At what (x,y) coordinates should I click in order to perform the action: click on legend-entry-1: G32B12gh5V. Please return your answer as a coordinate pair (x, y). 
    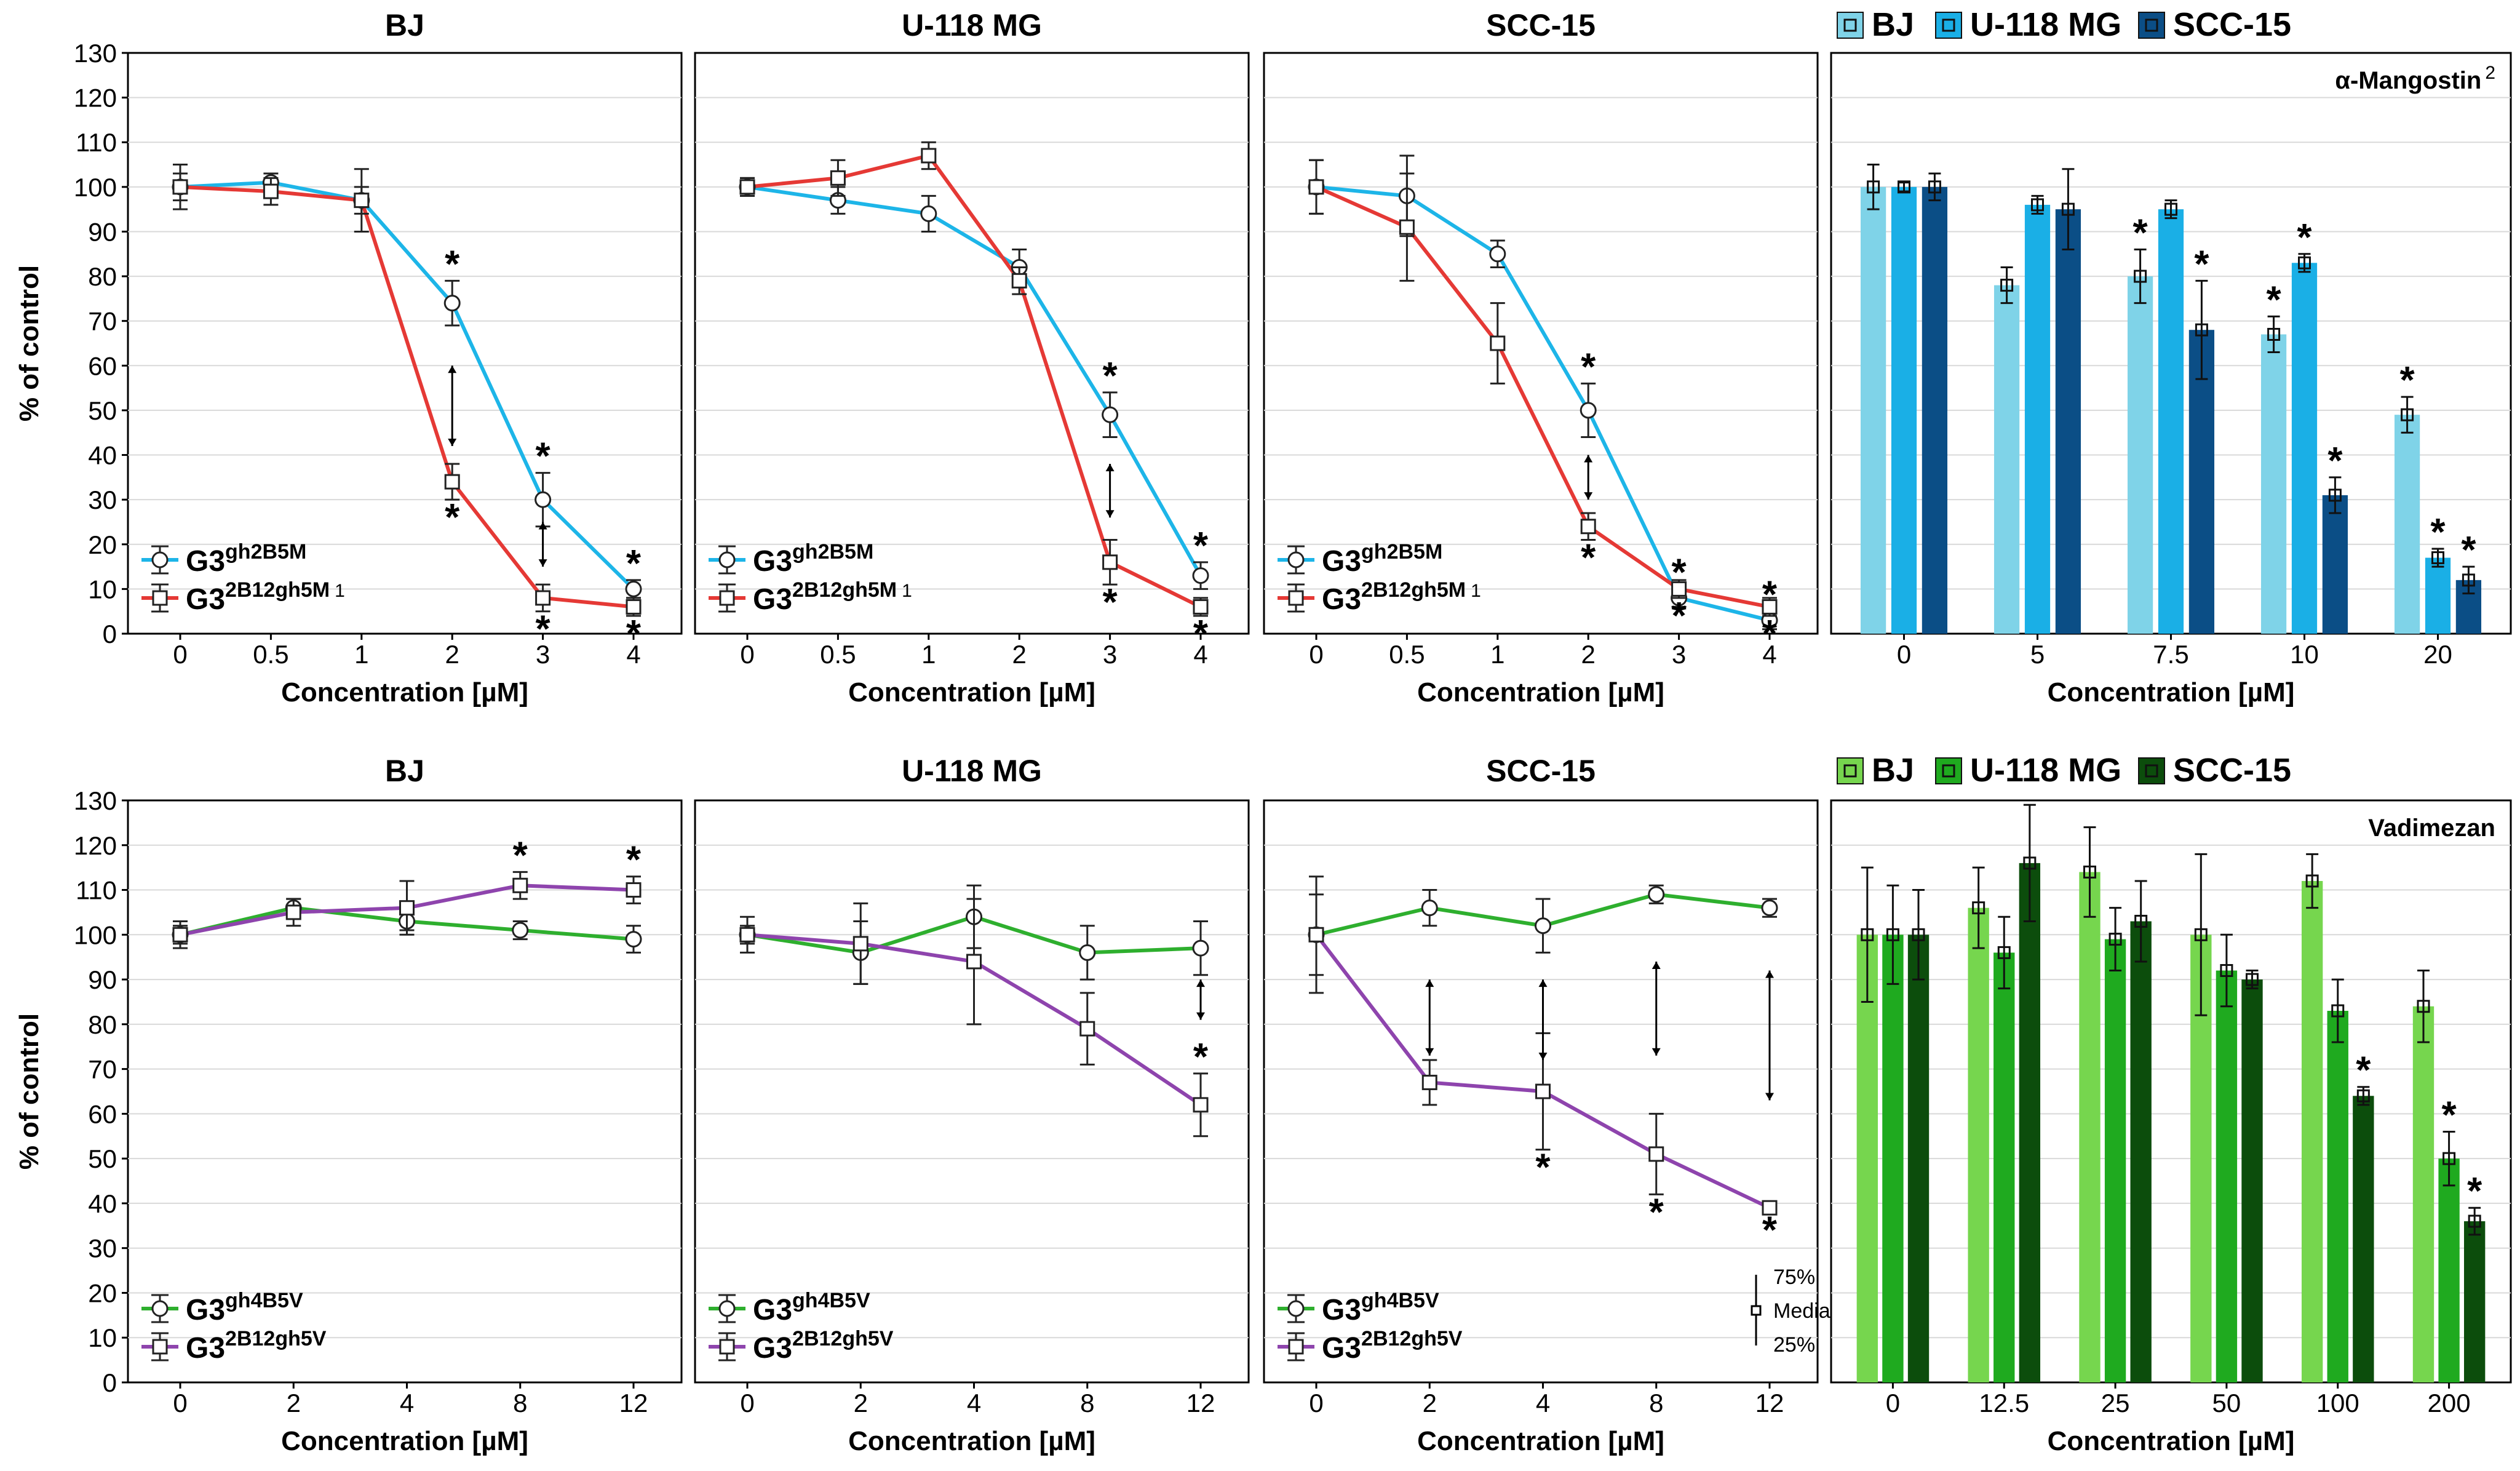
    Looking at the image, I should click on (234, 1346).